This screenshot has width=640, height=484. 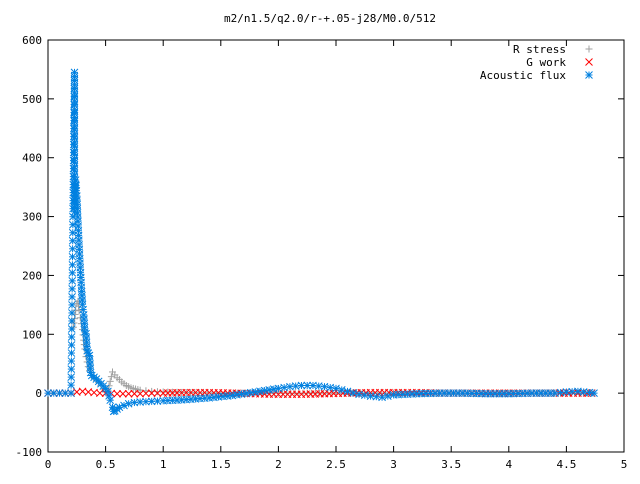 What do you see at coordinates (330, 18) in the screenshot?
I see `chart-title: m2/n1.5/q2.0/r-+.05-j28/M0.0/512` at bounding box center [330, 18].